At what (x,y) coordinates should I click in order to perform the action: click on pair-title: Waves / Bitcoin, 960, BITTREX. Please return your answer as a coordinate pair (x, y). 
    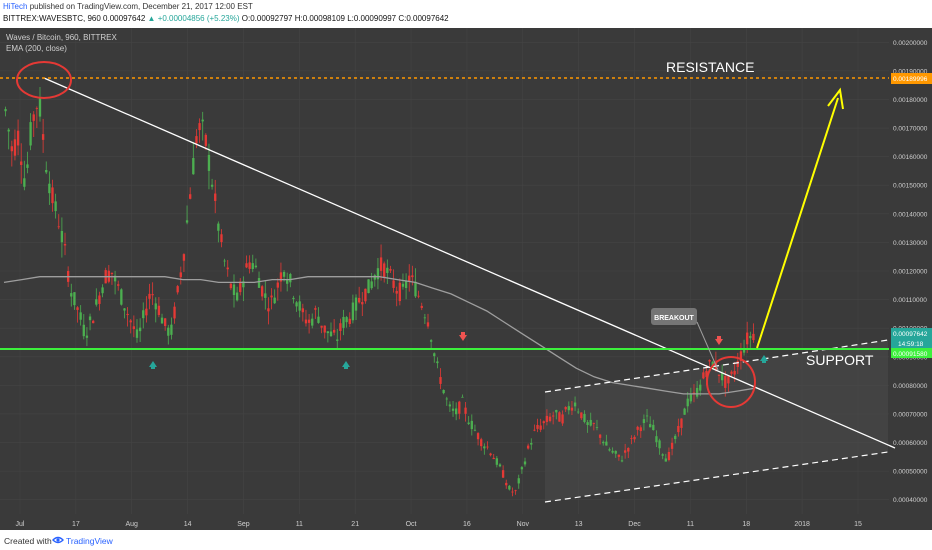
    Looking at the image, I should click on (62, 37).